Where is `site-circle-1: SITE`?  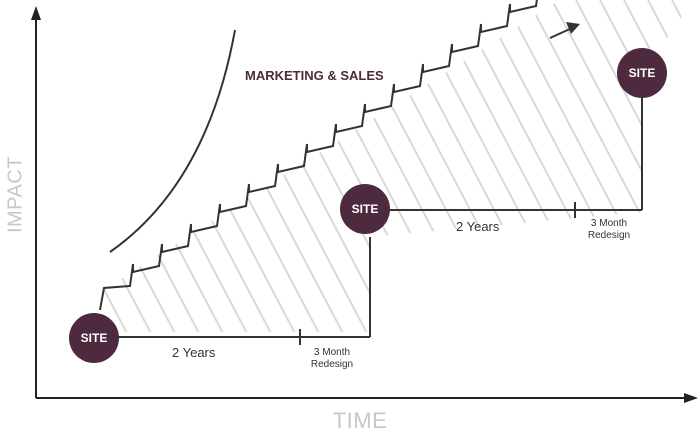
site-circle-1: SITE is located at coordinates (94, 338).